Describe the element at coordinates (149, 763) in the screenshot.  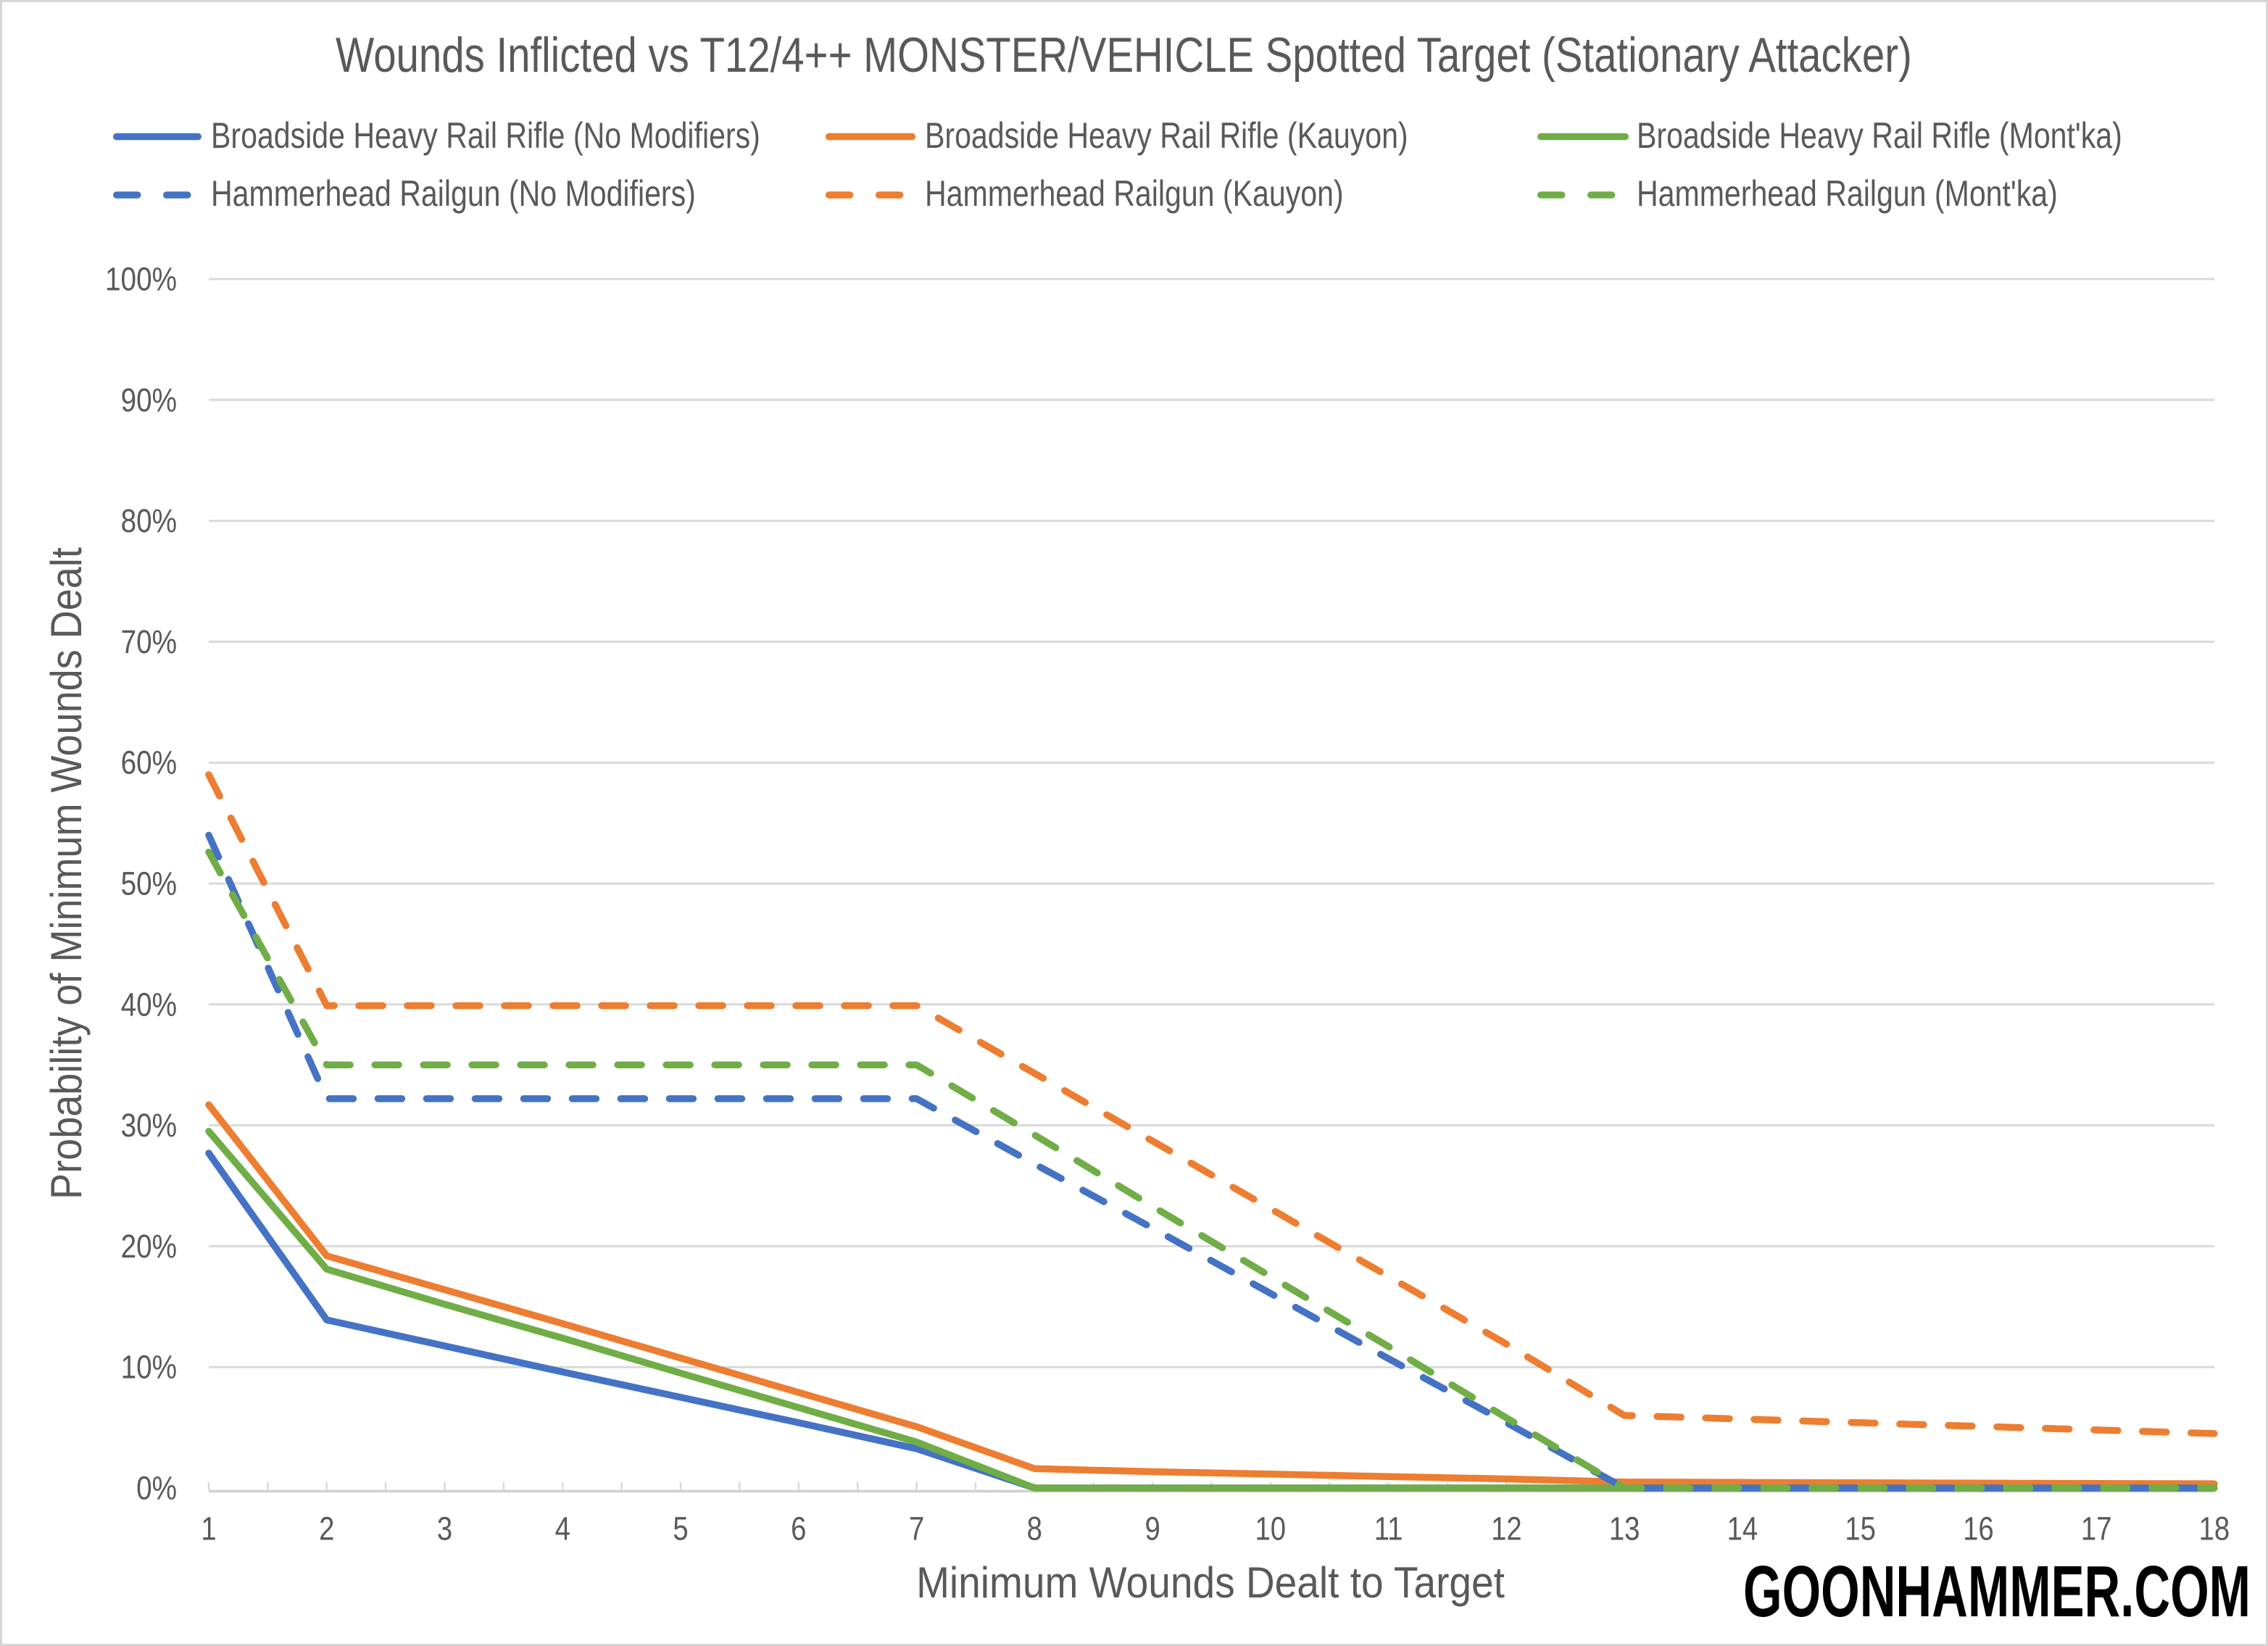
I see `svg-text: 60%` at that location.